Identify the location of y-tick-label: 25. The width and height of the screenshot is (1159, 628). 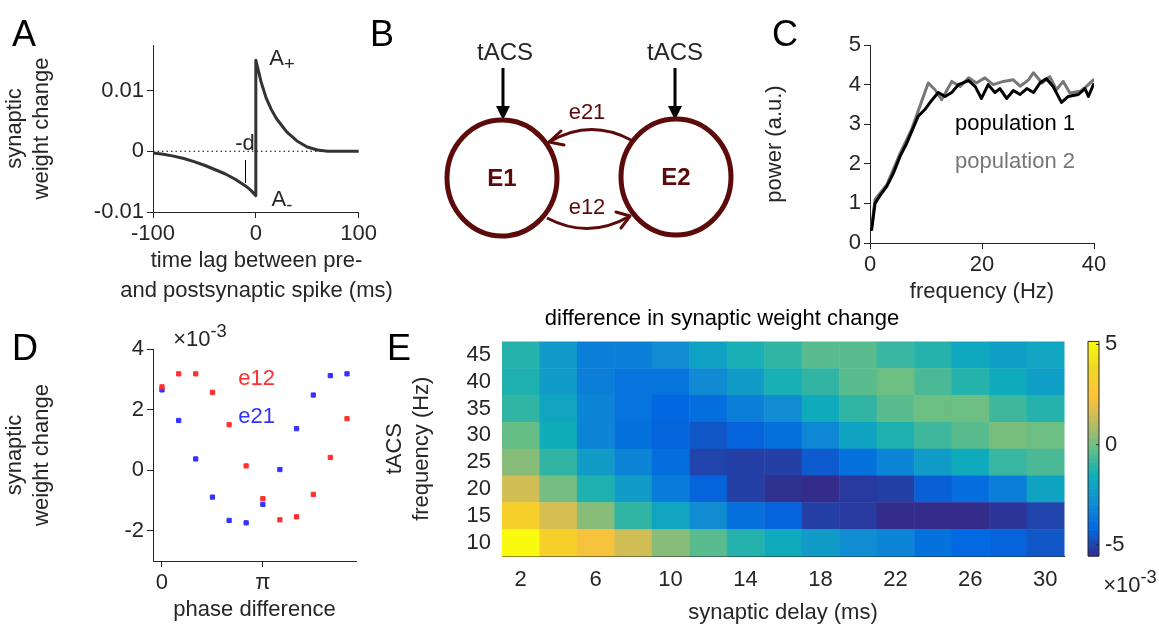
(478, 461).